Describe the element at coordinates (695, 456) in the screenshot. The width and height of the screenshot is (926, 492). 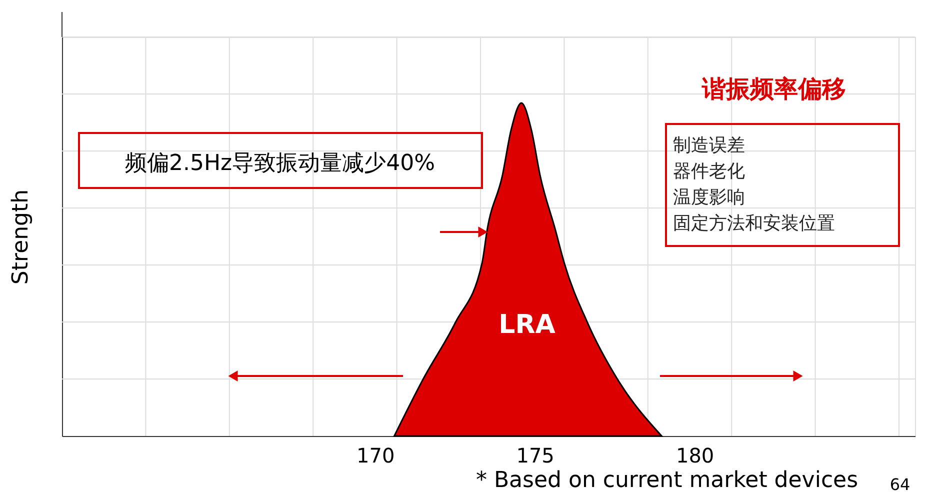
I see `x-tick-label: 180` at that location.